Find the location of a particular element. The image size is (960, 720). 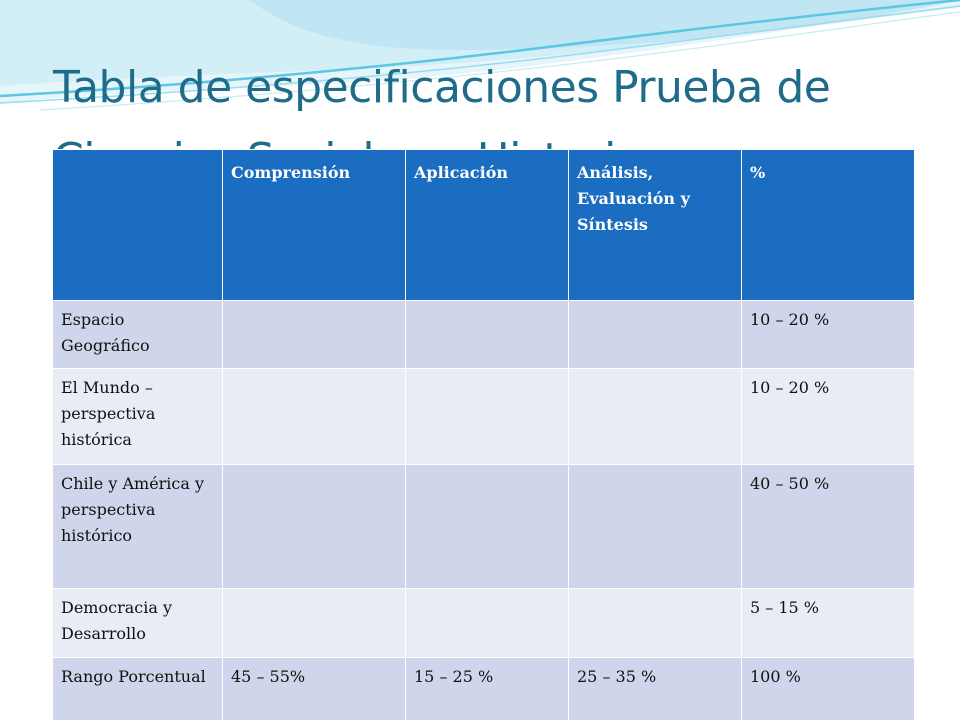

table-row: Espacio Geográfico 10 – 20 % is located at coordinates (483, 334).